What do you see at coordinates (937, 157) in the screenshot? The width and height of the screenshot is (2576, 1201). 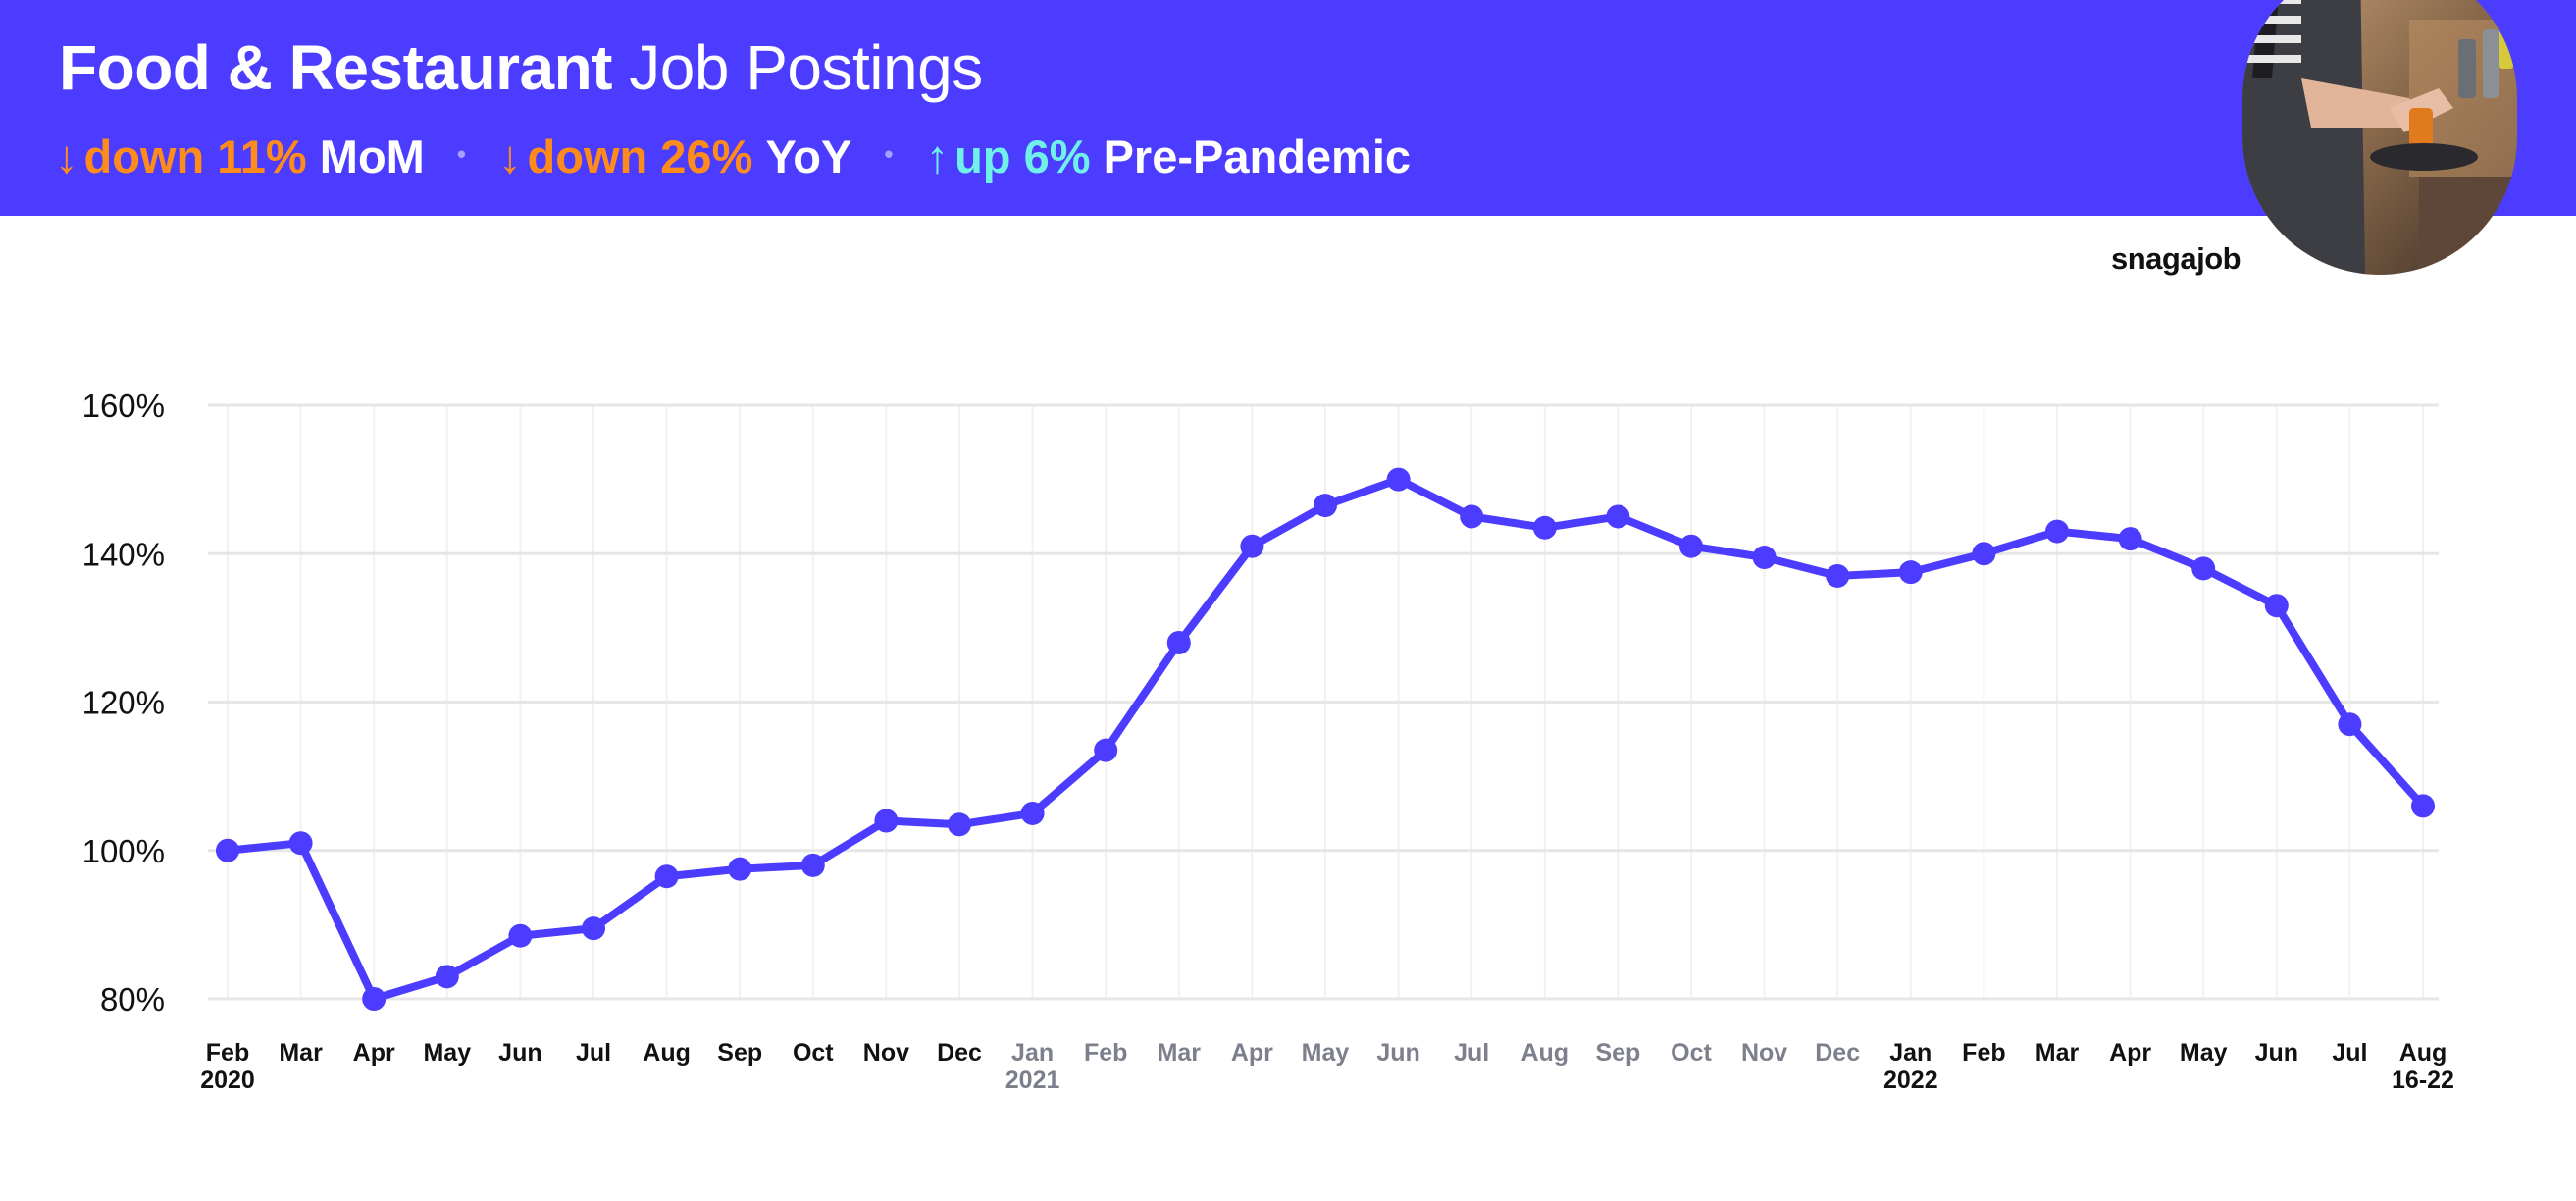 I see `up-arrow-icon: ↑` at bounding box center [937, 157].